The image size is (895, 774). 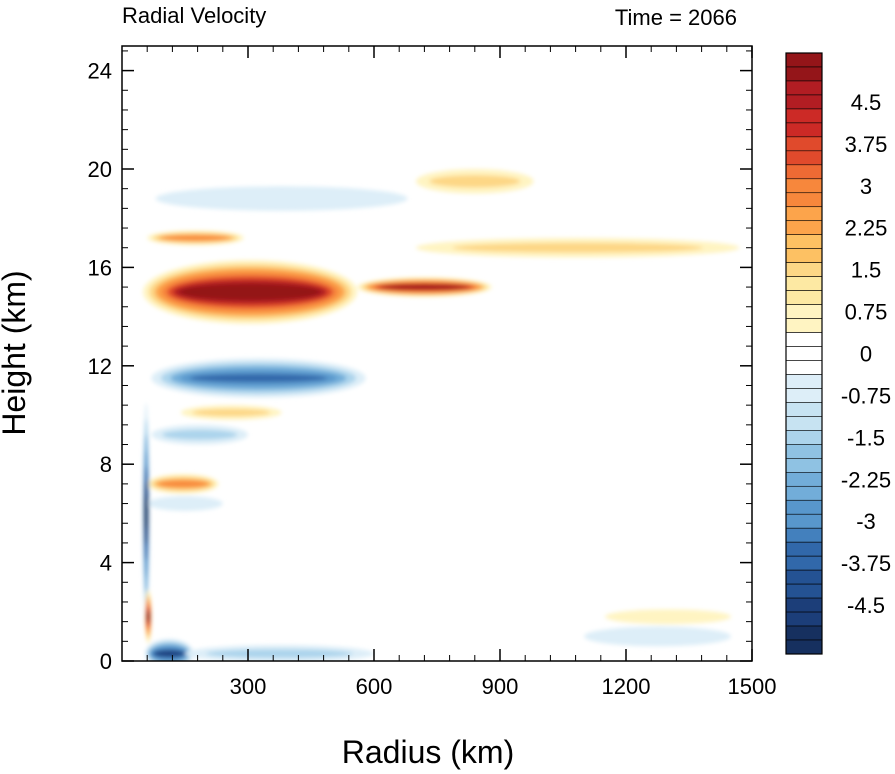 What do you see at coordinates (866, 186) in the screenshot?
I see `colorbar-label: 3` at bounding box center [866, 186].